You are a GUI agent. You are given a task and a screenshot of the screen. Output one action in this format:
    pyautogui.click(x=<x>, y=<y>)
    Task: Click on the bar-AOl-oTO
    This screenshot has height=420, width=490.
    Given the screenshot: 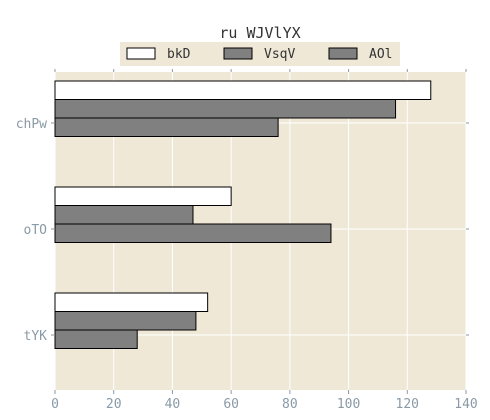 What is the action you would take?
    pyautogui.click(x=193, y=233)
    